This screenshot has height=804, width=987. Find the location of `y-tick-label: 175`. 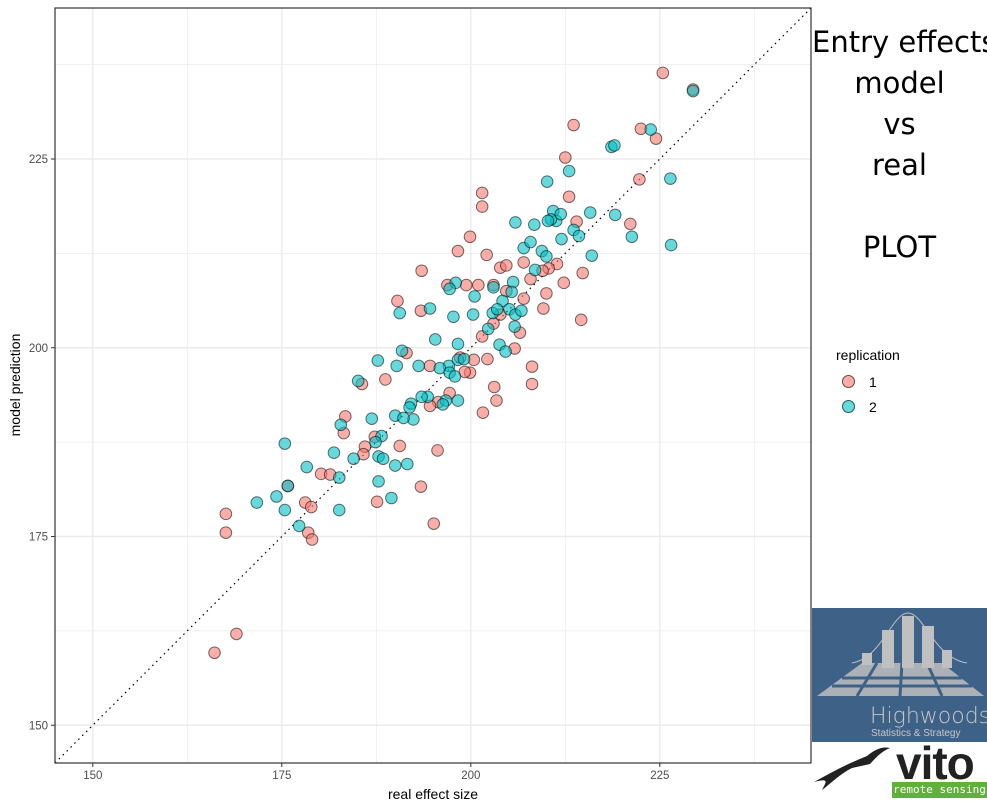

y-tick-label: 175 is located at coordinates (38, 538).